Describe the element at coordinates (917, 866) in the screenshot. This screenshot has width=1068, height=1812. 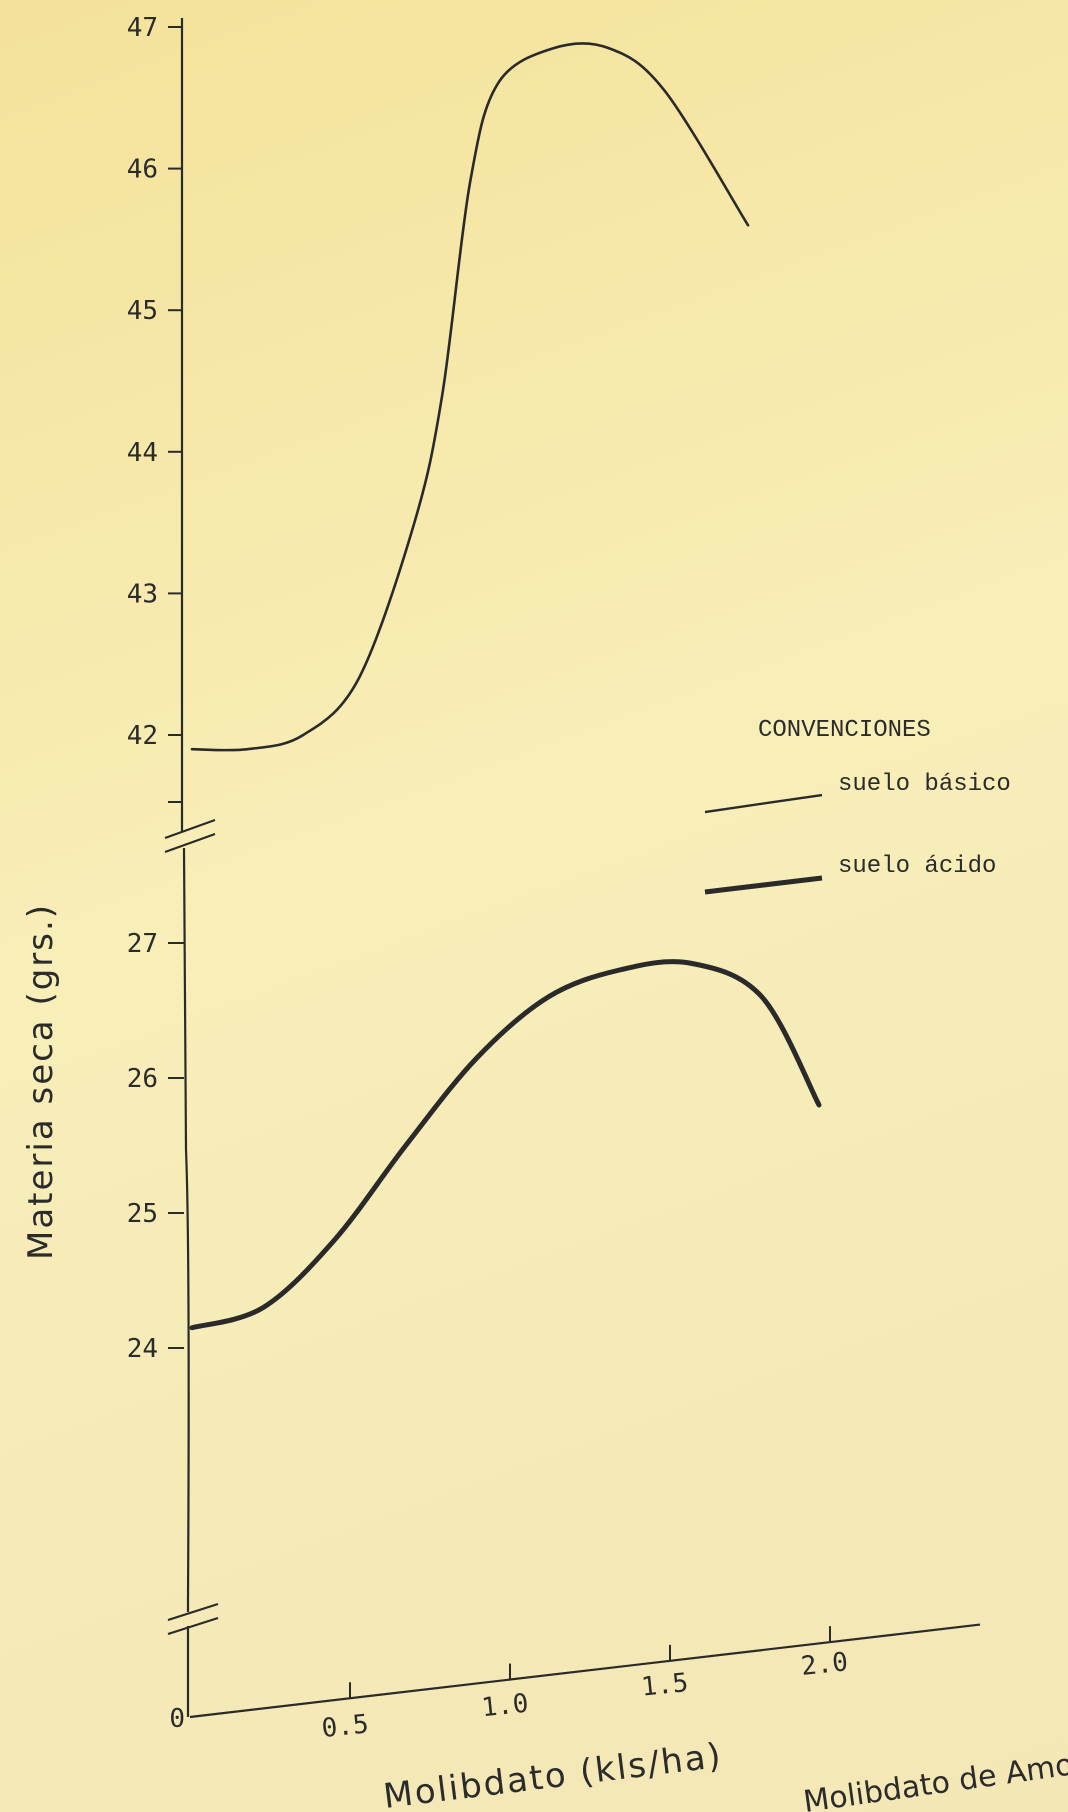
I see `legend-label-1: suelo ácido` at that location.